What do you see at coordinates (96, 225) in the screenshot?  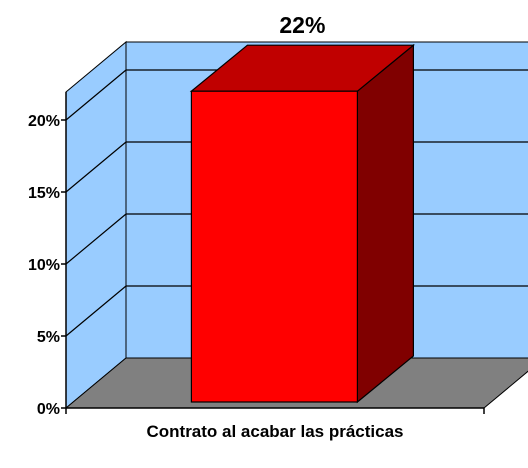 I see `side-wall` at bounding box center [96, 225].